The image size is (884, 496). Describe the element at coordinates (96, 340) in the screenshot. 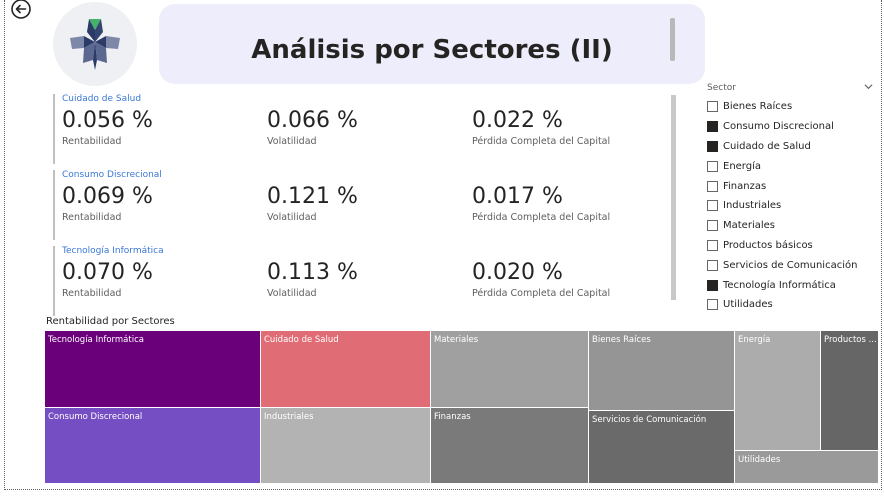

I see `treemap-tile-label: Tecnología Informática` at that location.